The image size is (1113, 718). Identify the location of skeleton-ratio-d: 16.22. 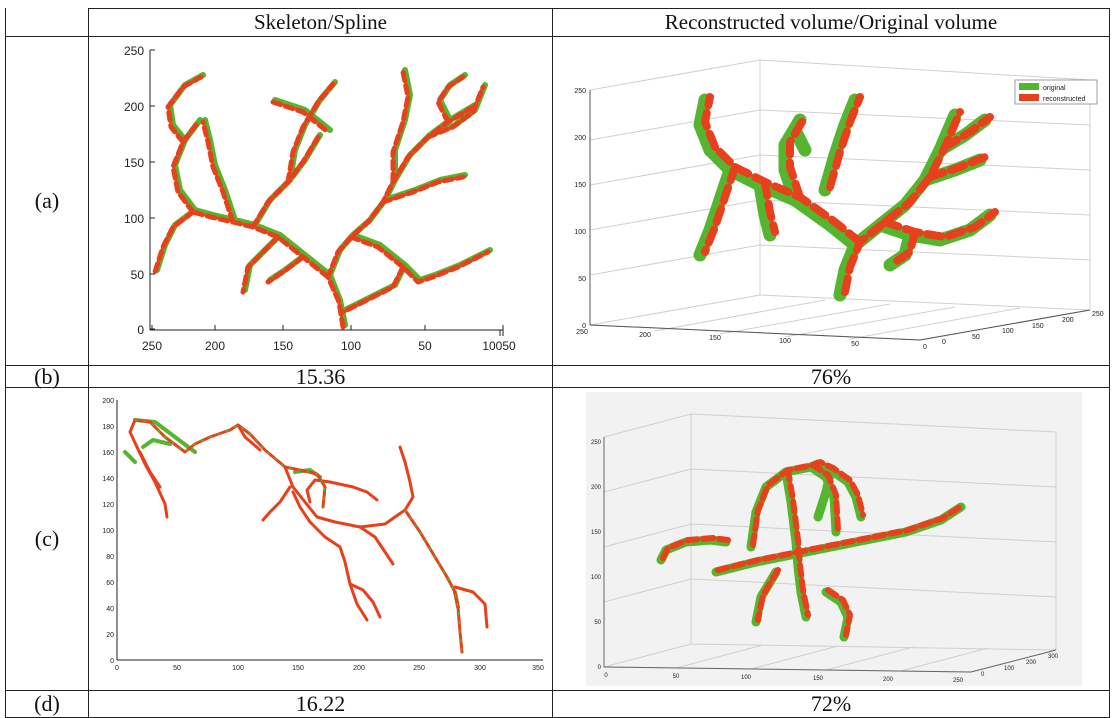
(320, 703).